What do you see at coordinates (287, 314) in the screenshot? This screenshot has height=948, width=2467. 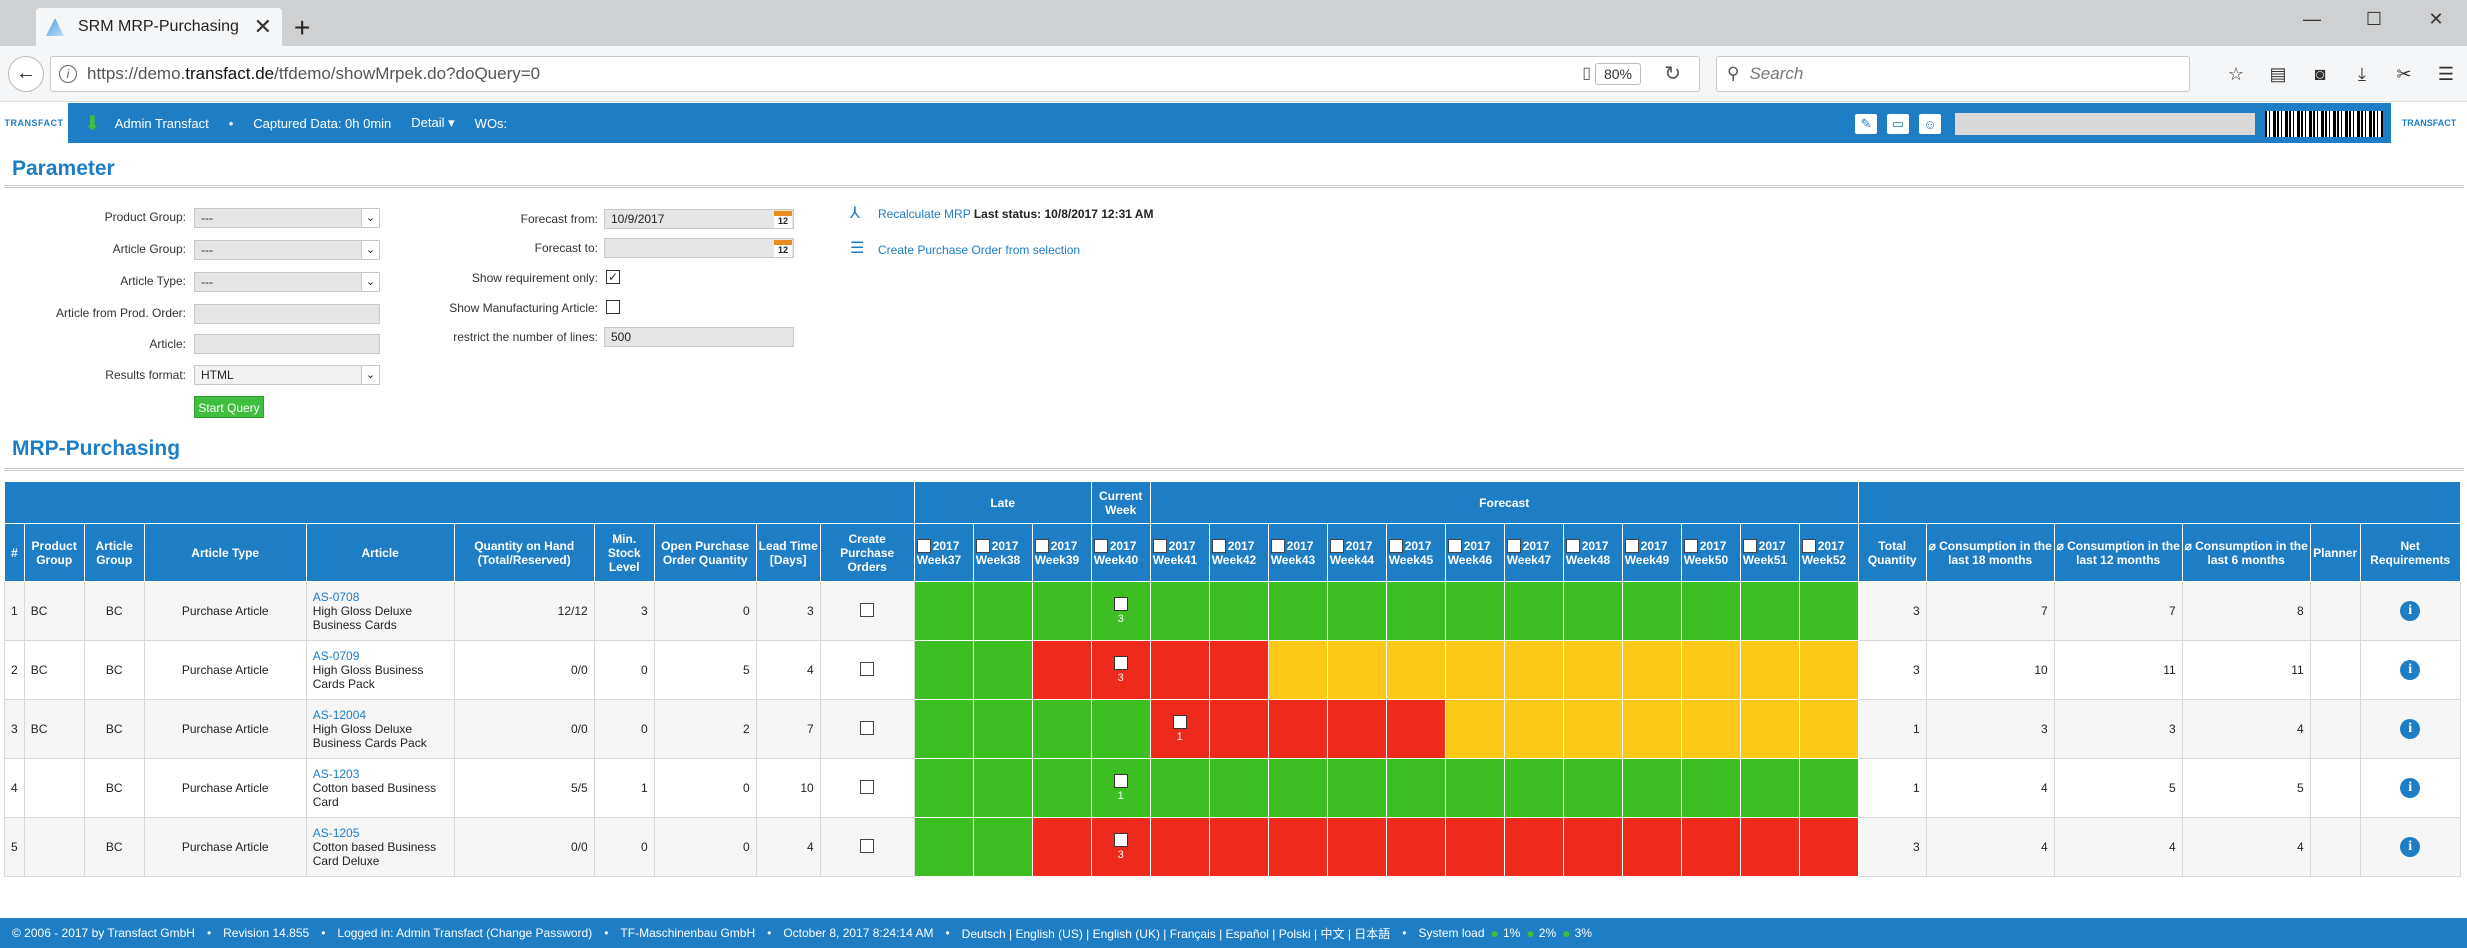 I see `article-prod-order-input` at bounding box center [287, 314].